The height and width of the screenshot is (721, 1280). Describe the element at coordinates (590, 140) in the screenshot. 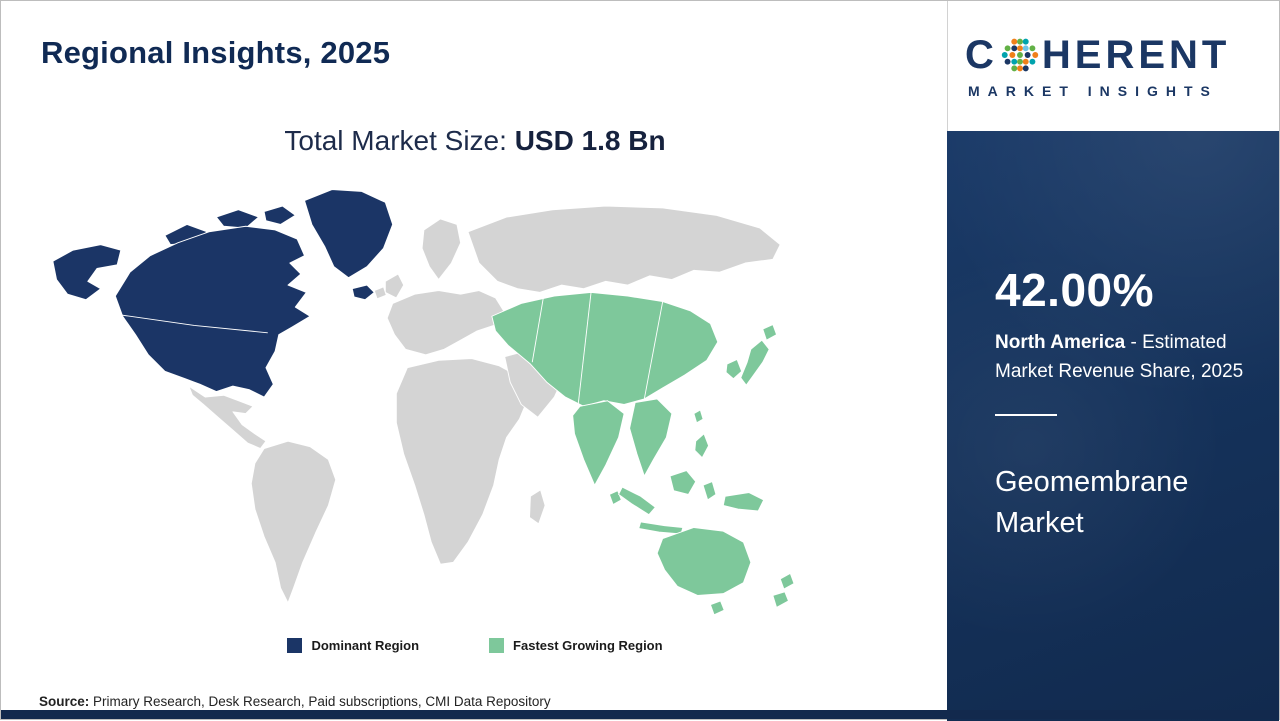

I see `market-size-value: USD 1.8 Bn` at that location.